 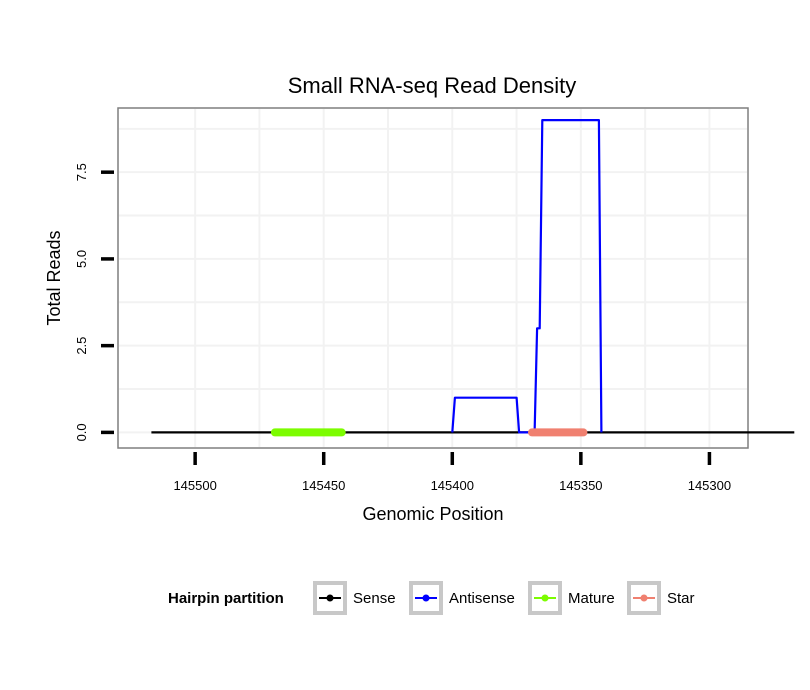 I want to click on x-tick-label: 145400, so click(x=452, y=485).